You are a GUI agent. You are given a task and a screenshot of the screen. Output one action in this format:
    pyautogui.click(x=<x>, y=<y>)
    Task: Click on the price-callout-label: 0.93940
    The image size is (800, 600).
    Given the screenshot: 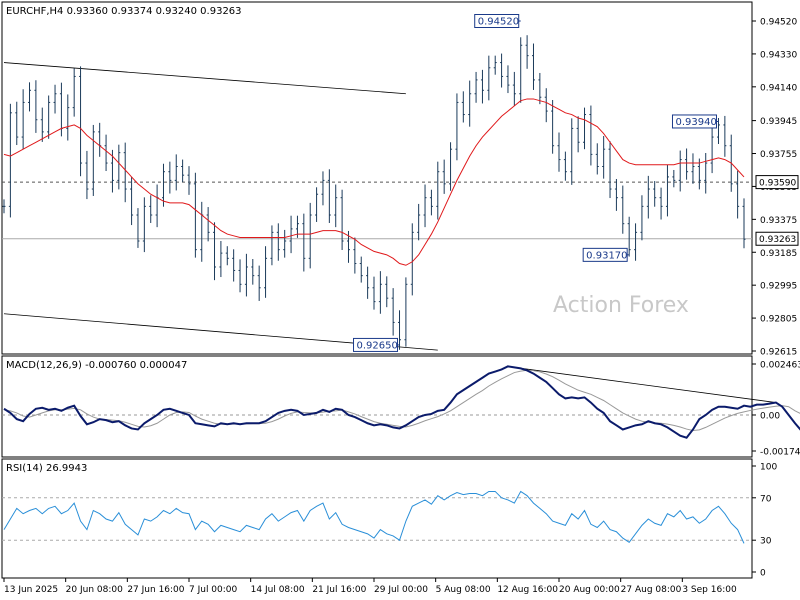 What is the action you would take?
    pyautogui.click(x=695, y=122)
    